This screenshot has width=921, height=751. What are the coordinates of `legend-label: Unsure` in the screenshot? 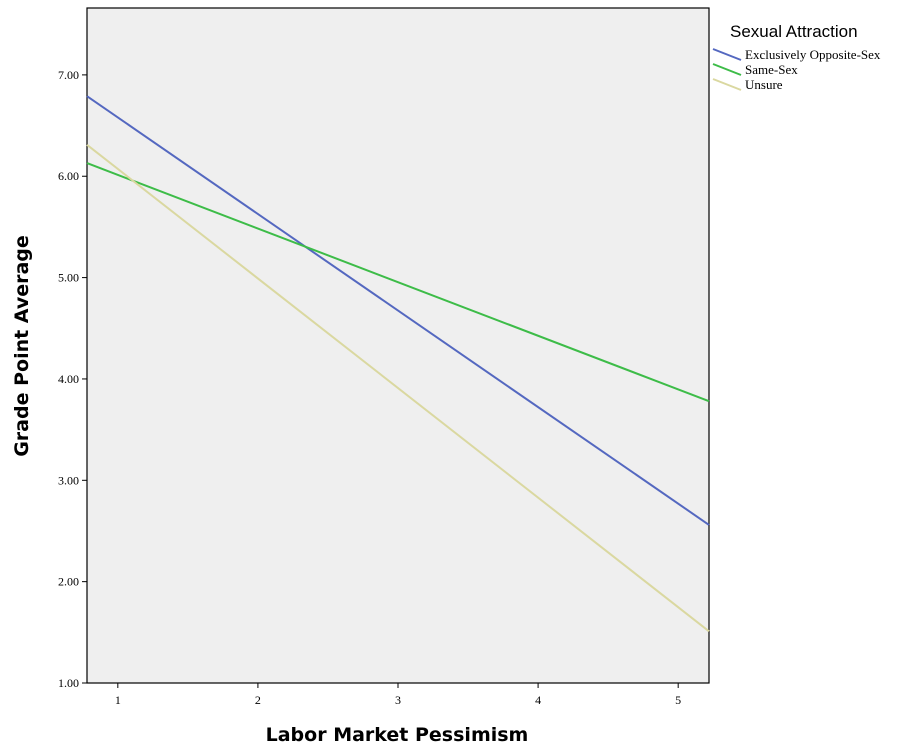 It's located at (764, 84).